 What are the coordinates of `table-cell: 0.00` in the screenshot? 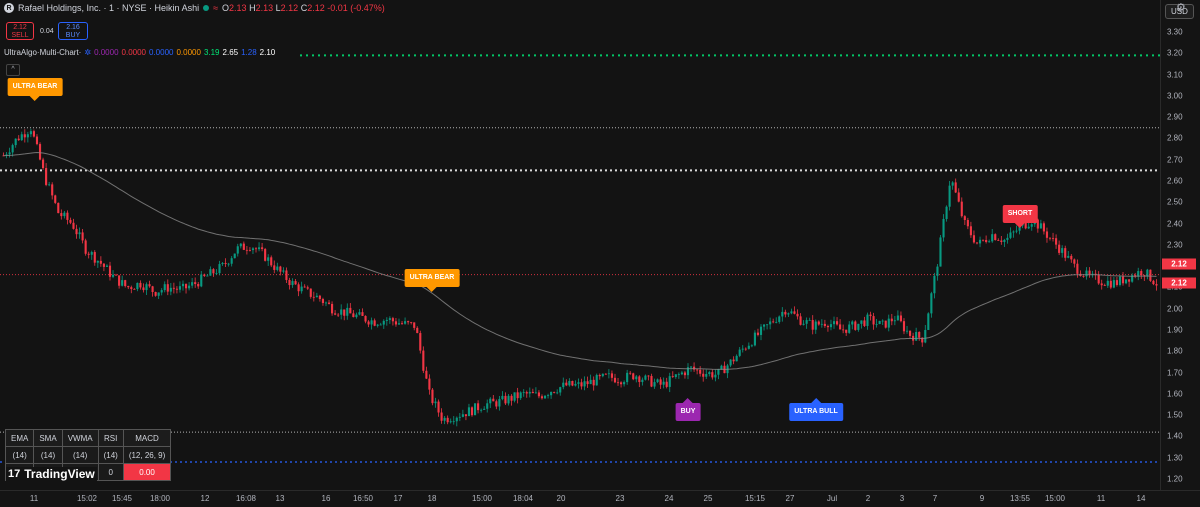 It's located at (147, 472).